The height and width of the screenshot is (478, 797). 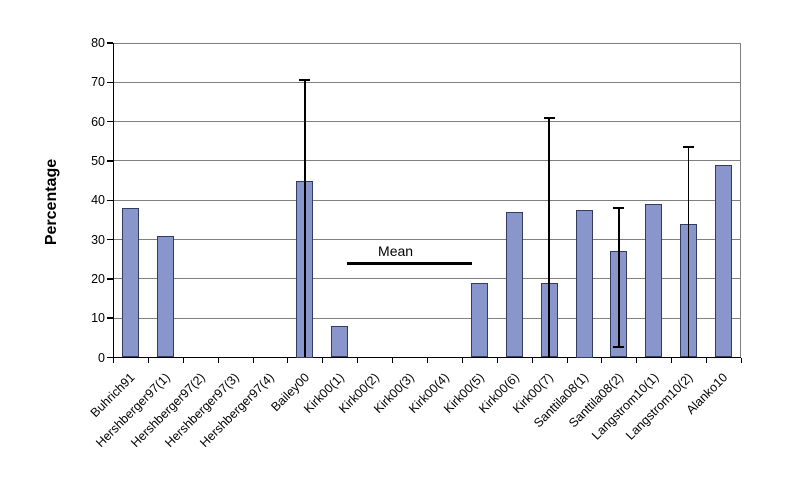 I want to click on mean-label: Mean, so click(x=396, y=251).